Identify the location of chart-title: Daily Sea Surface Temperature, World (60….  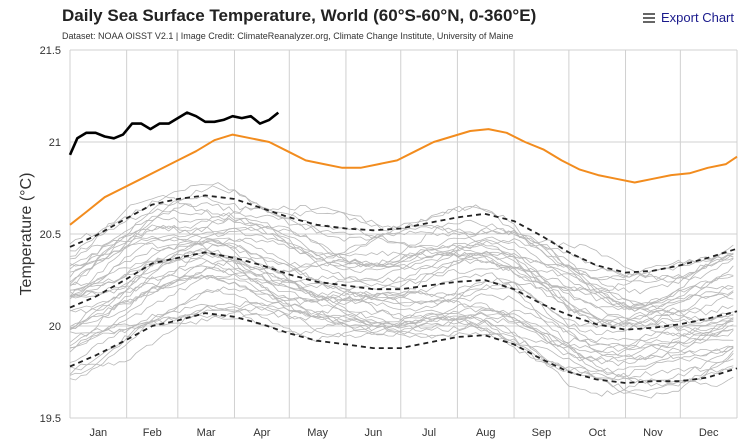
(299, 15).